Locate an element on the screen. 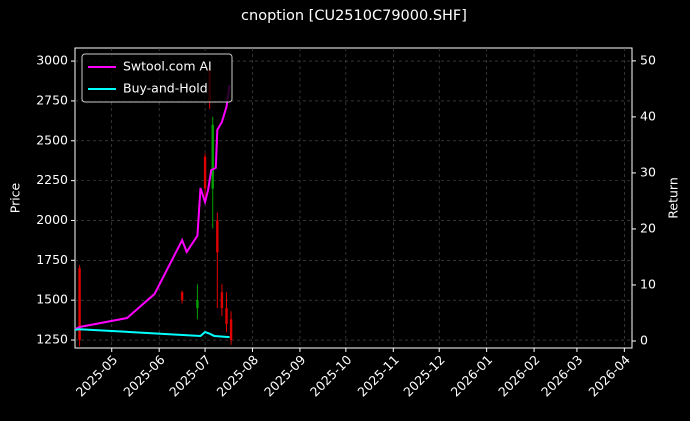  y2-tick-label: 30 is located at coordinates (648, 171).